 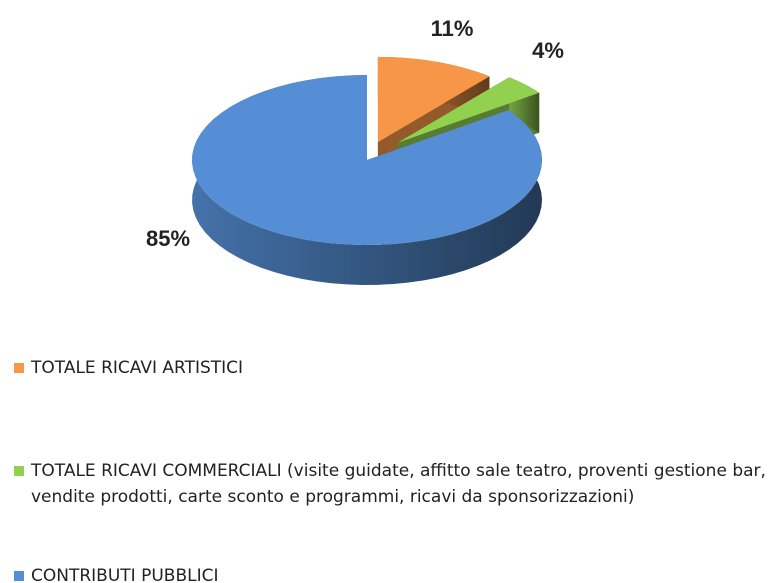 What do you see at coordinates (452, 28) in the screenshot?
I see `data-label: 11%` at bounding box center [452, 28].